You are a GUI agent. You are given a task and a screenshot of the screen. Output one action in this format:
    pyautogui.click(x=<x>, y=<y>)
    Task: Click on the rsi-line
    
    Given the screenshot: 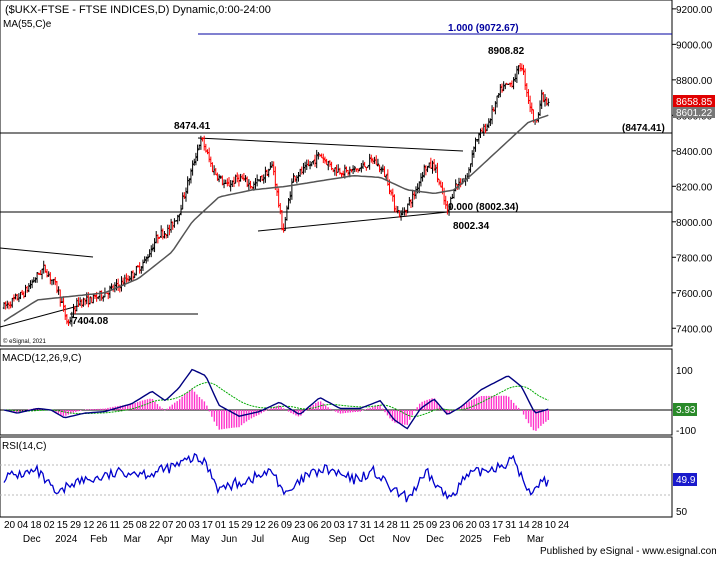 What is the action you would take?
    pyautogui.click(x=276, y=477)
    